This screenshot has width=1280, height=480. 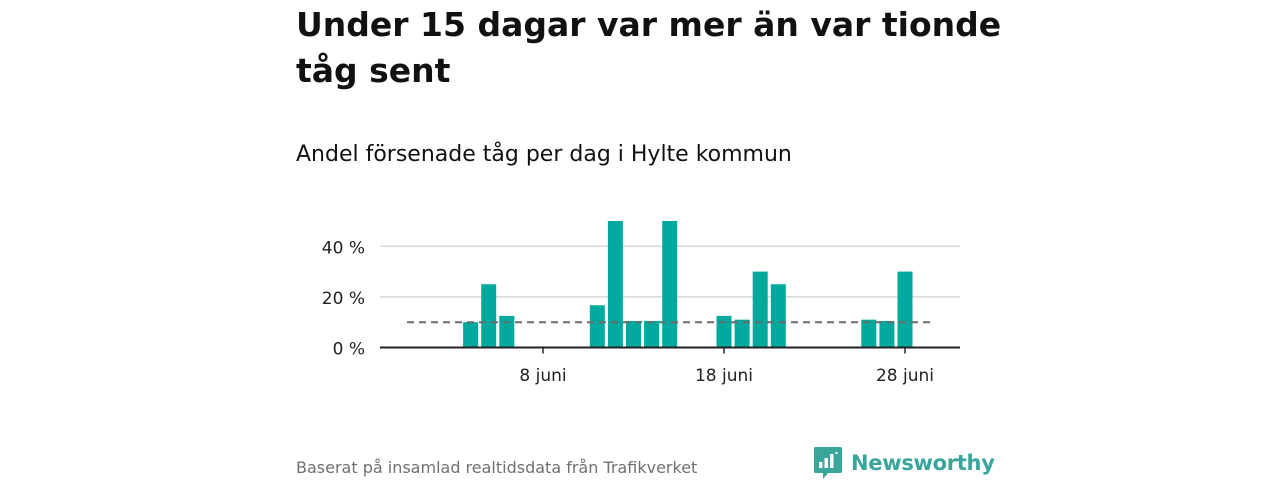 I want to click on newsworthy-logo-icon, so click(x=828, y=463).